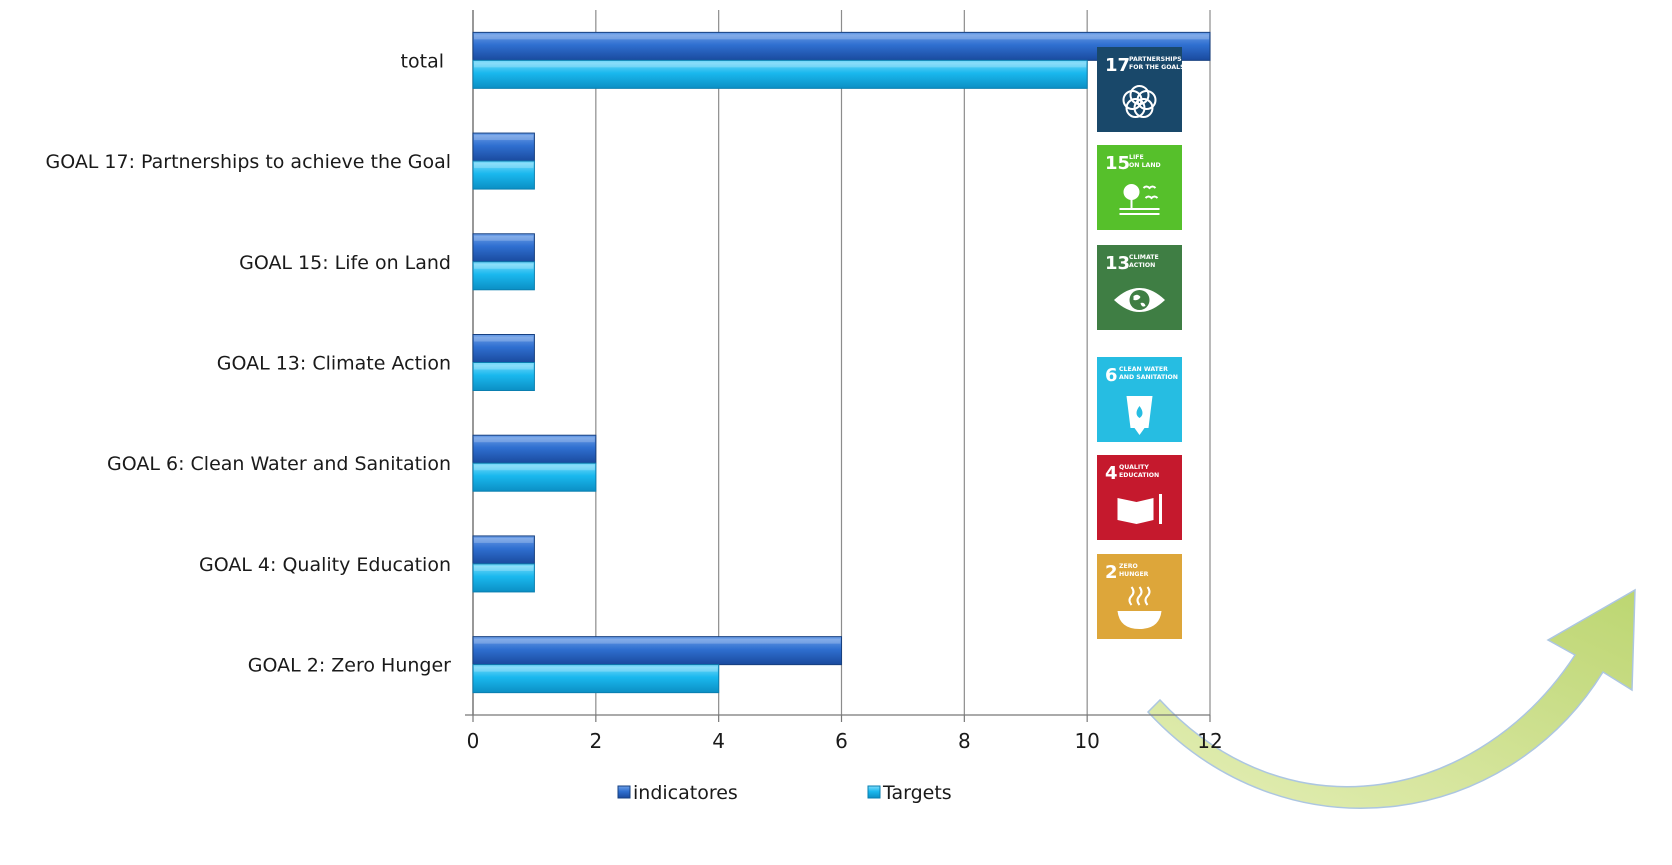 Image resolution: width=1672 pixels, height=865 pixels. Describe the element at coordinates (334, 364) in the screenshot. I see `category-label: GOAL 13: Climate Action` at that location.